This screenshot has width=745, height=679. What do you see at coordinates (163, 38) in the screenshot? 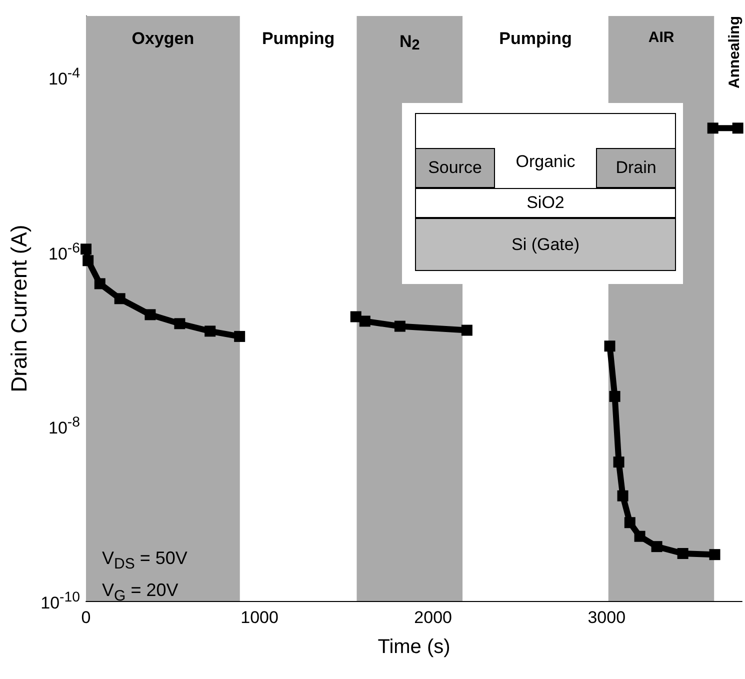
I see `band-label: Oxygen` at bounding box center [163, 38].